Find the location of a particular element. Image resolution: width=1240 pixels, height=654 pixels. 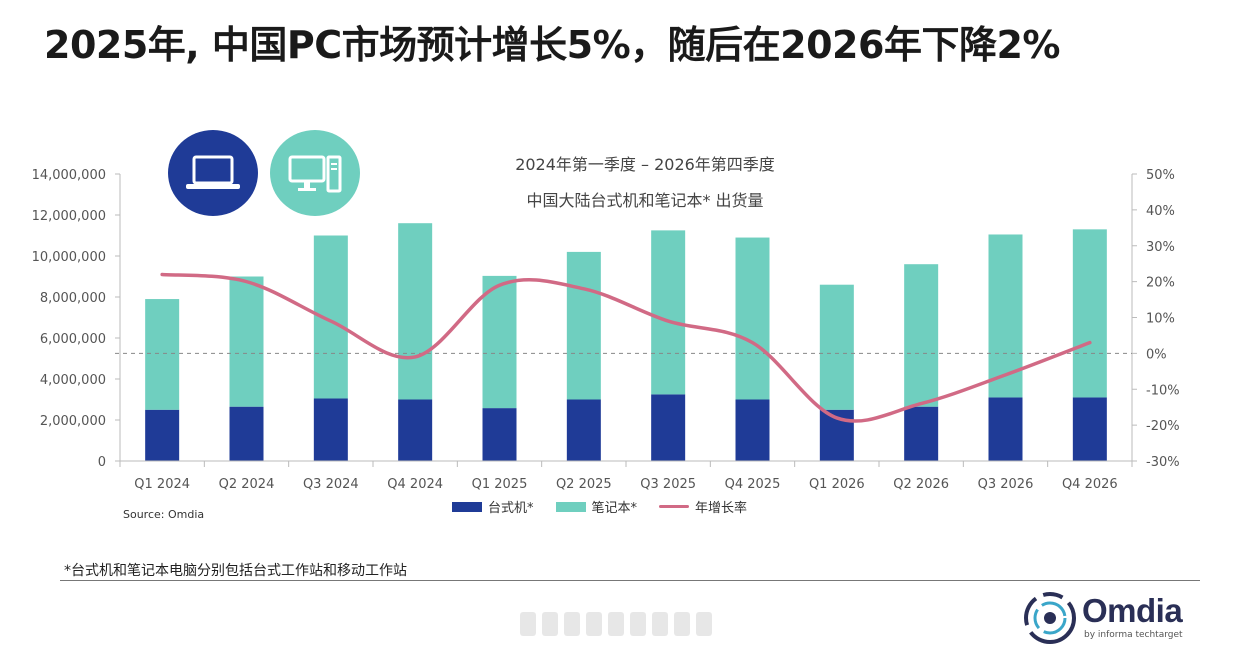

x-tick-label: Q1 2025 is located at coordinates (500, 484).